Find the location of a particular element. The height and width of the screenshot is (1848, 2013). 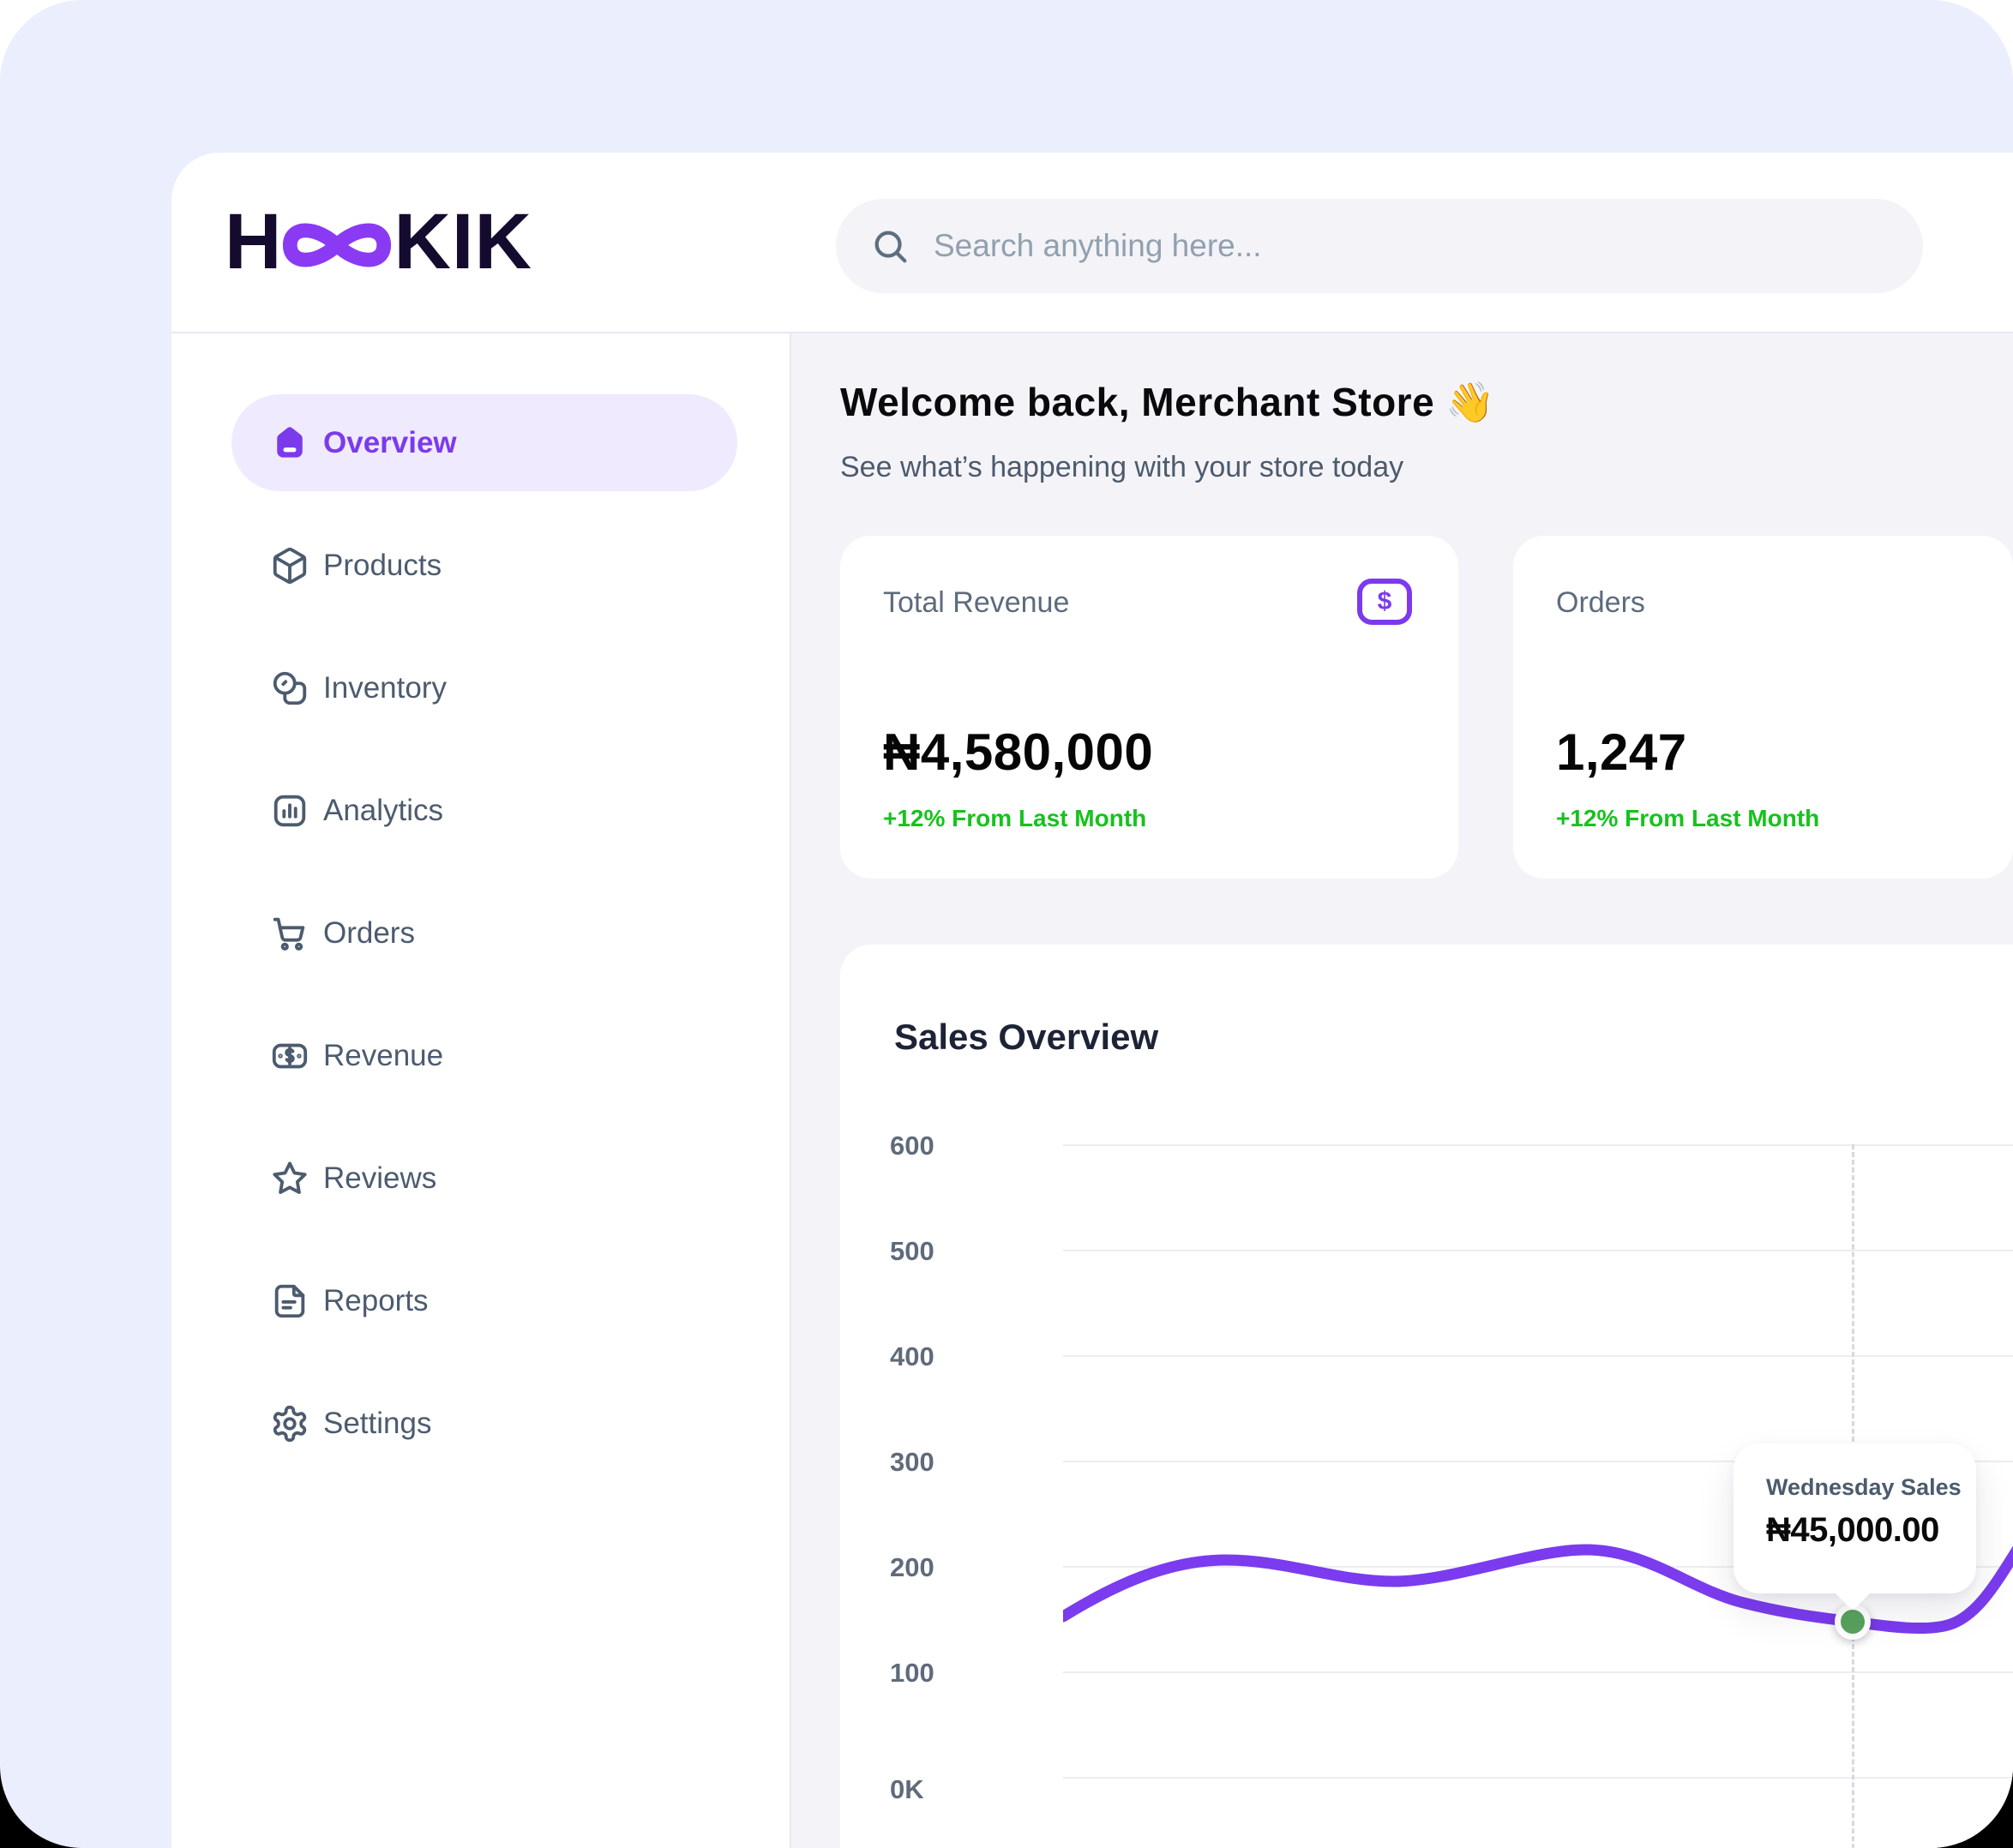

sidebar-item-label: Settings is located at coordinates (377, 1423).